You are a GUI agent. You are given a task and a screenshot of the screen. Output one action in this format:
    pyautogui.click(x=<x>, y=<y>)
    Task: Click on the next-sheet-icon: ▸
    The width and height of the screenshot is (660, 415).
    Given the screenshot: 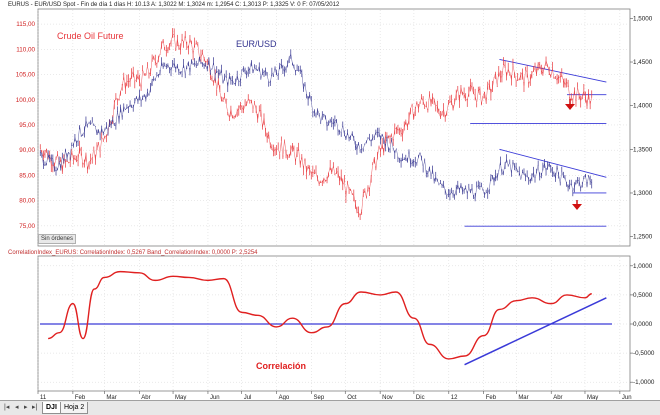 What is the action you would take?
    pyautogui.click(x=26, y=407)
    